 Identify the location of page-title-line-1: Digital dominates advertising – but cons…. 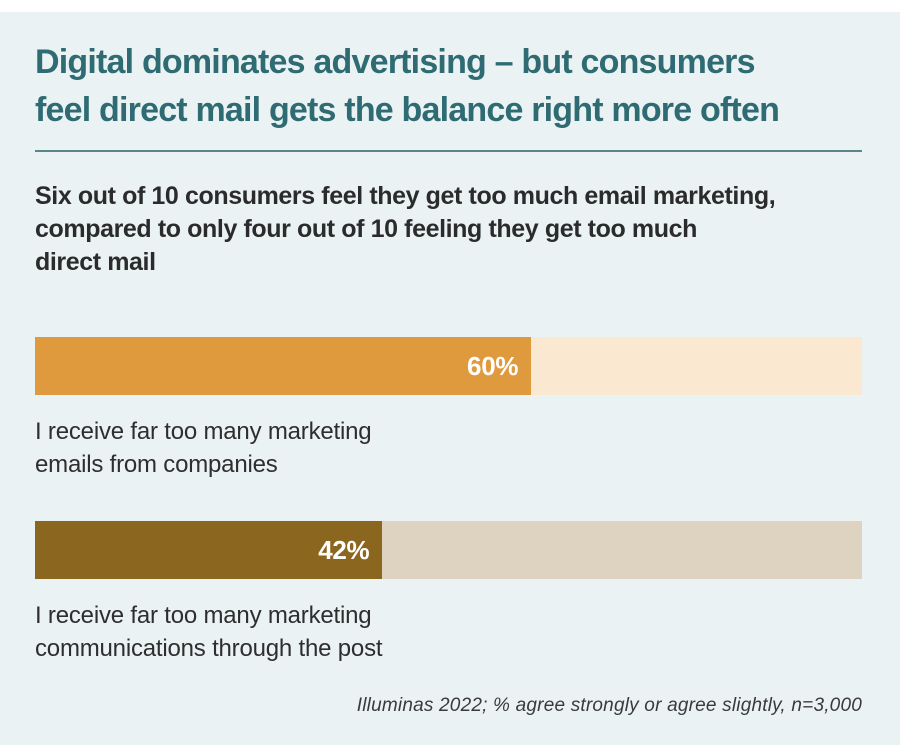
(395, 62).